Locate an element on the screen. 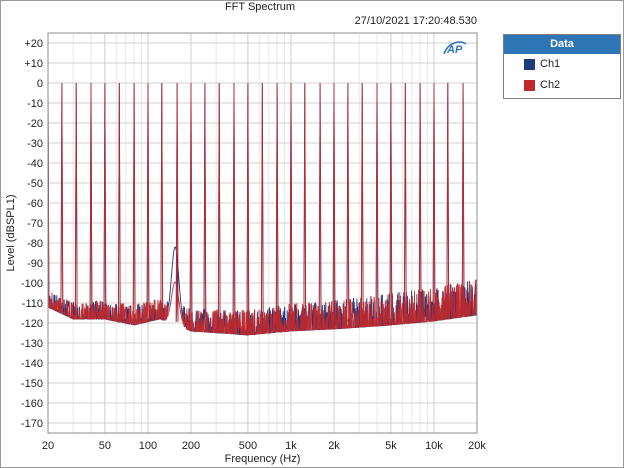 Image resolution: width=624 pixels, height=468 pixels. x-axis-label: Frequency (Hz) is located at coordinates (263, 459).